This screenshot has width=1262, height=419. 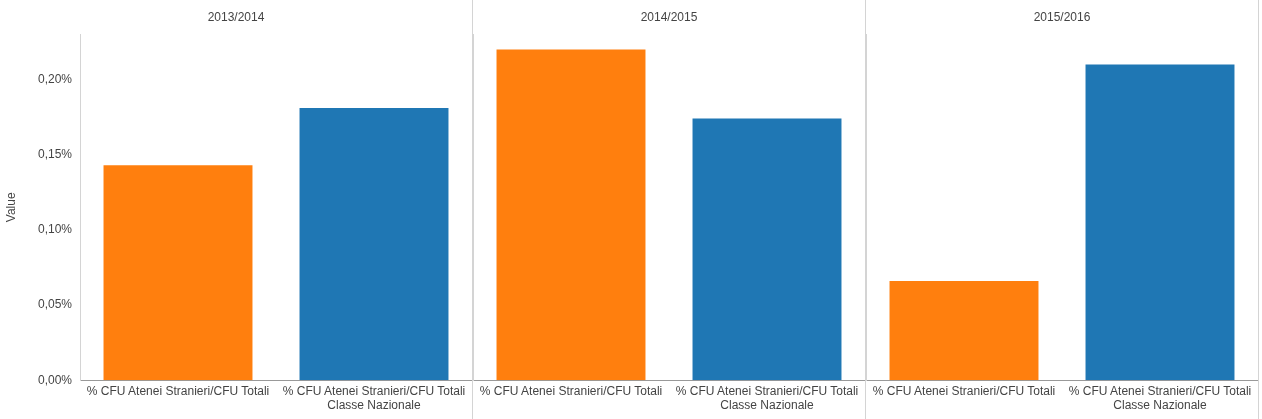 What do you see at coordinates (55, 229) in the screenshot?
I see `y-tick-label: 0,10%` at bounding box center [55, 229].